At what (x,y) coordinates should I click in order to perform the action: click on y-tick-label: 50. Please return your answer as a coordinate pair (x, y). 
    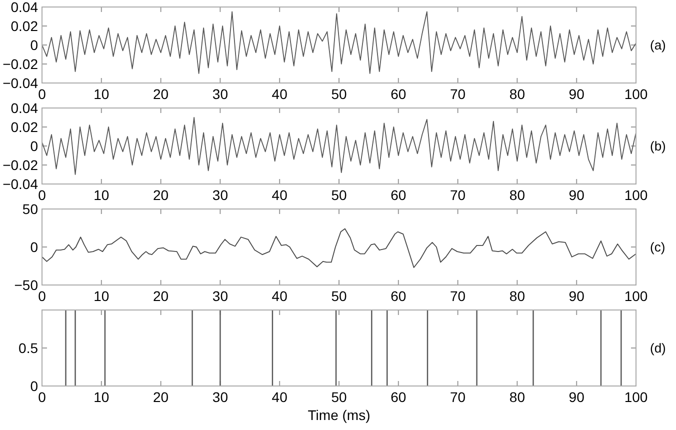
    Looking at the image, I should click on (30, 209).